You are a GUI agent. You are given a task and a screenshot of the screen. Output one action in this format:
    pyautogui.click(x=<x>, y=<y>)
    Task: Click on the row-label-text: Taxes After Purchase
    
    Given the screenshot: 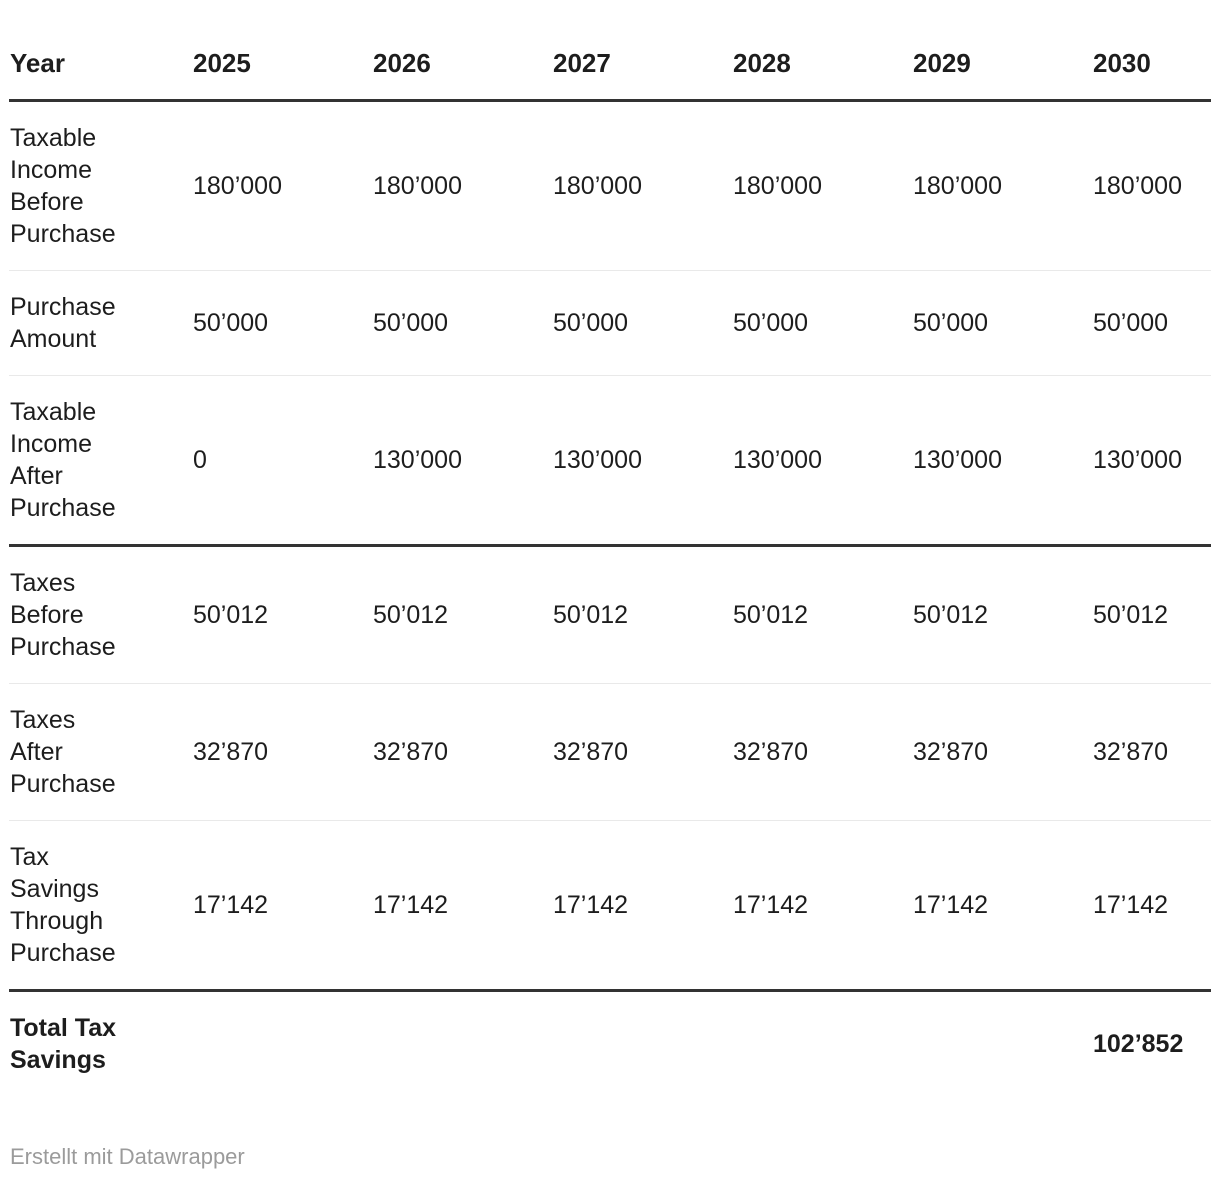 What is the action you would take?
    pyautogui.click(x=63, y=752)
    